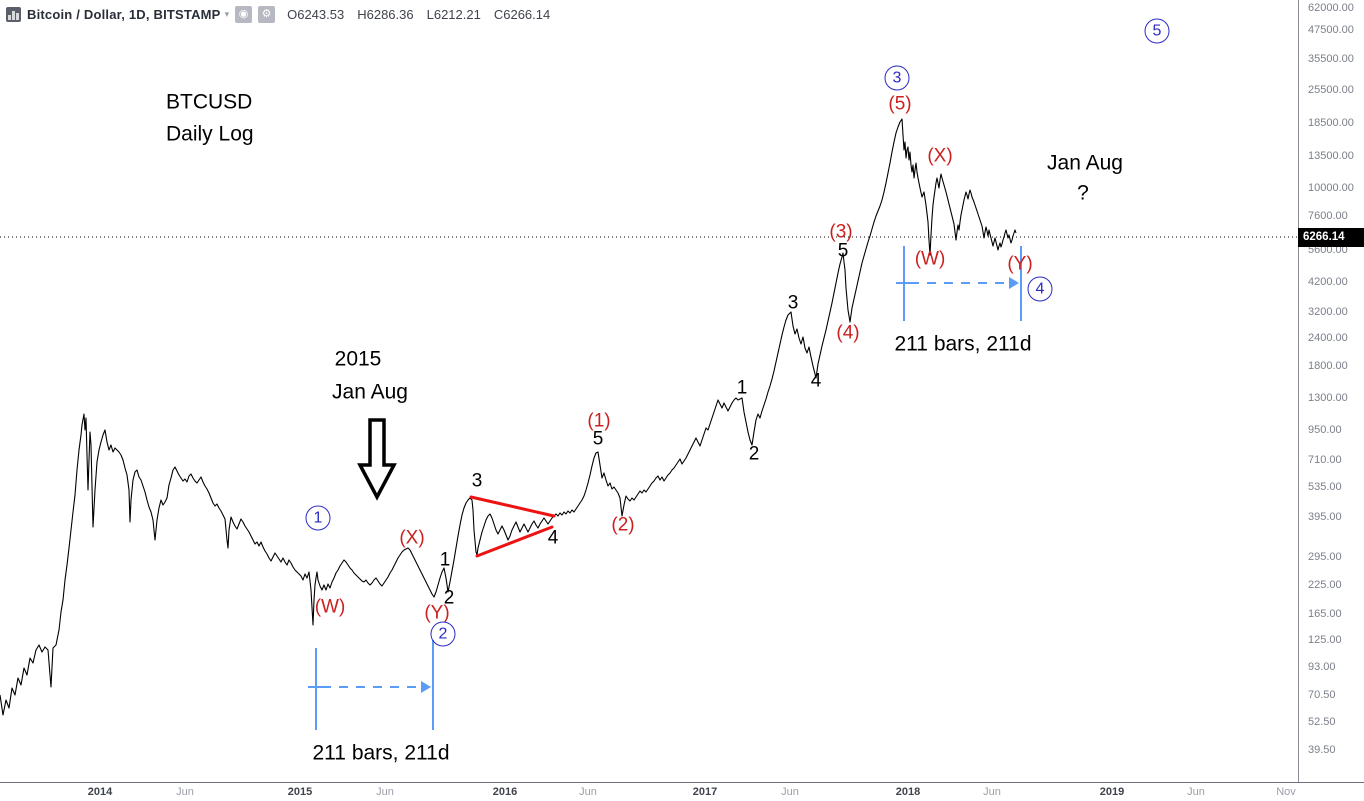 The width and height of the screenshot is (1364, 801). Describe the element at coordinates (418, 14) in the screenshot. I see `ohlc-values: O6243.53 H6286.36 L6212.21 C6266.14` at that location.